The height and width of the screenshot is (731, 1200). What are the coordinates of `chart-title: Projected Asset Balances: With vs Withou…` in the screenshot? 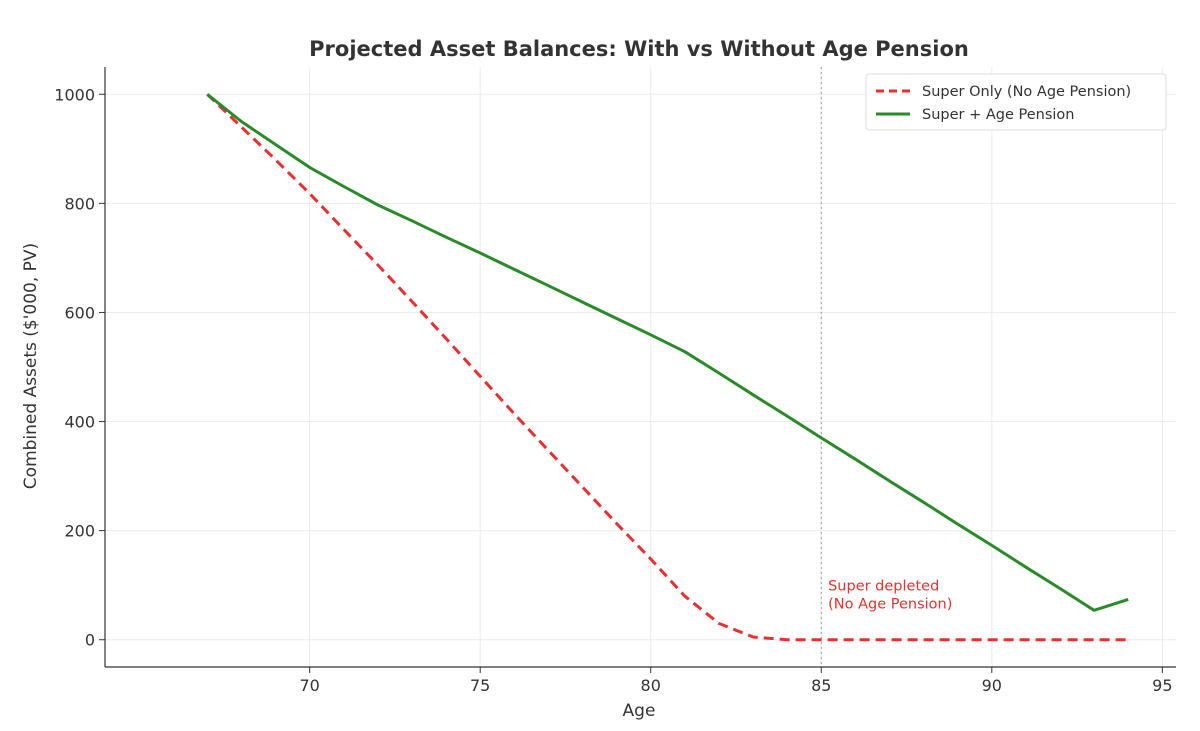 It's located at (639, 49).